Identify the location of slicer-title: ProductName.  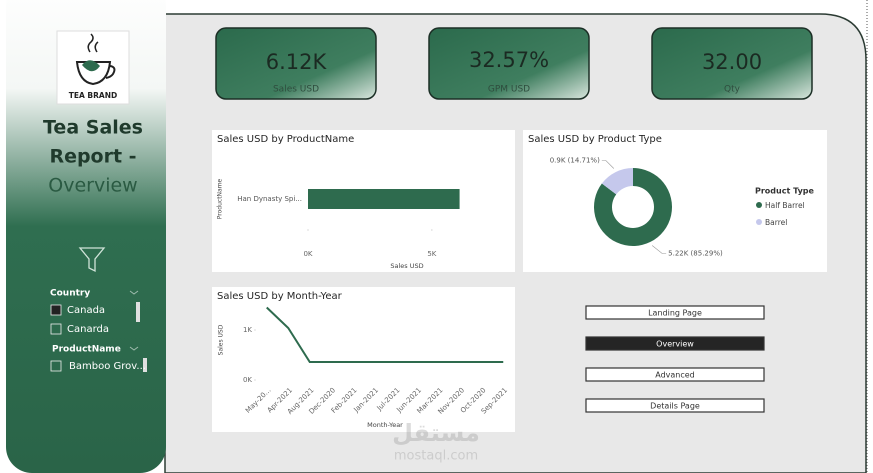
(86, 350).